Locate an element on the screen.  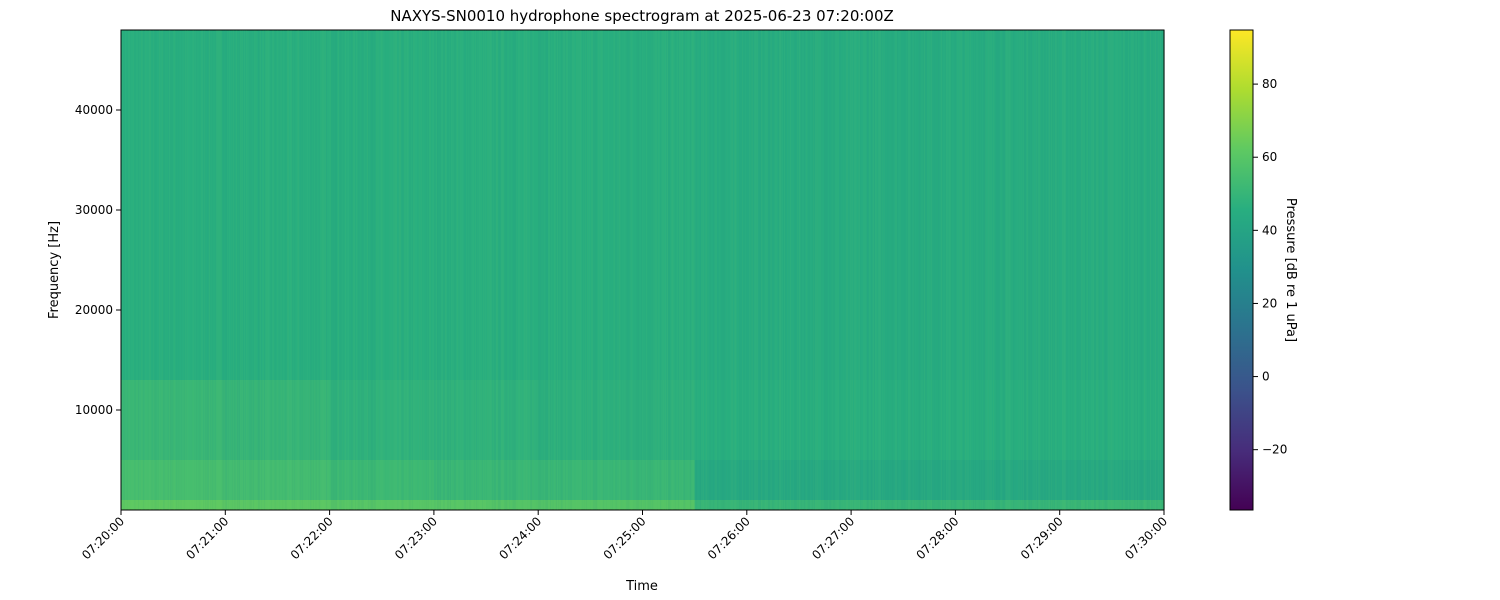
x-tick-label: 07:24:00 is located at coordinates (520, 538).